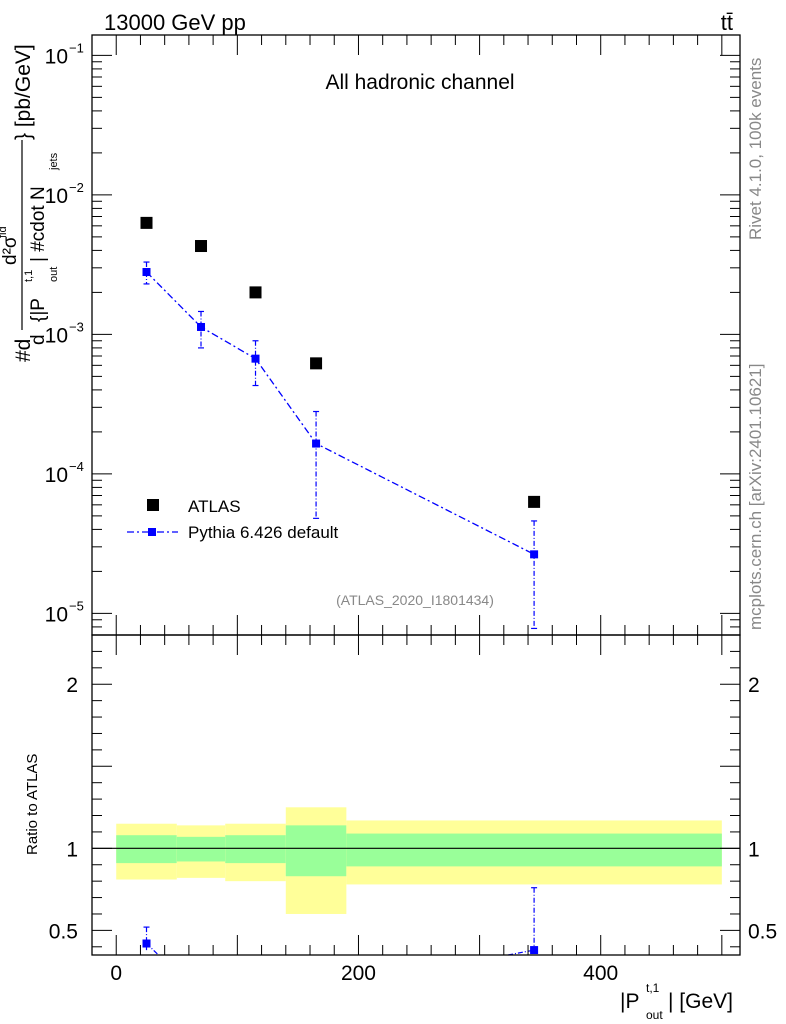 Image resolution: width=786 pixels, height=1024 pixels. Describe the element at coordinates (63, 931) in the screenshot. I see `ratio-y-tick-label-left: 0.5` at that location.